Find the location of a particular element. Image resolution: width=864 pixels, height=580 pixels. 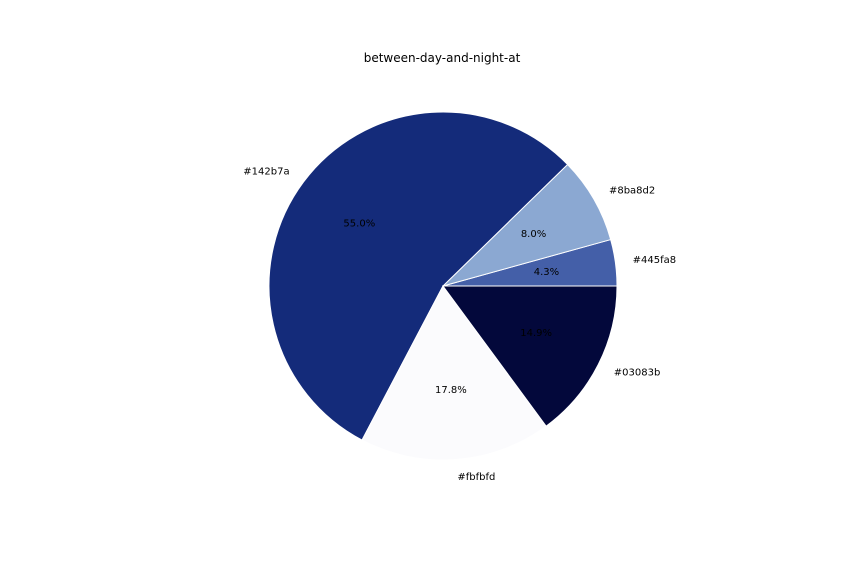

percent-label-3: 17.8% is located at coordinates (451, 390).